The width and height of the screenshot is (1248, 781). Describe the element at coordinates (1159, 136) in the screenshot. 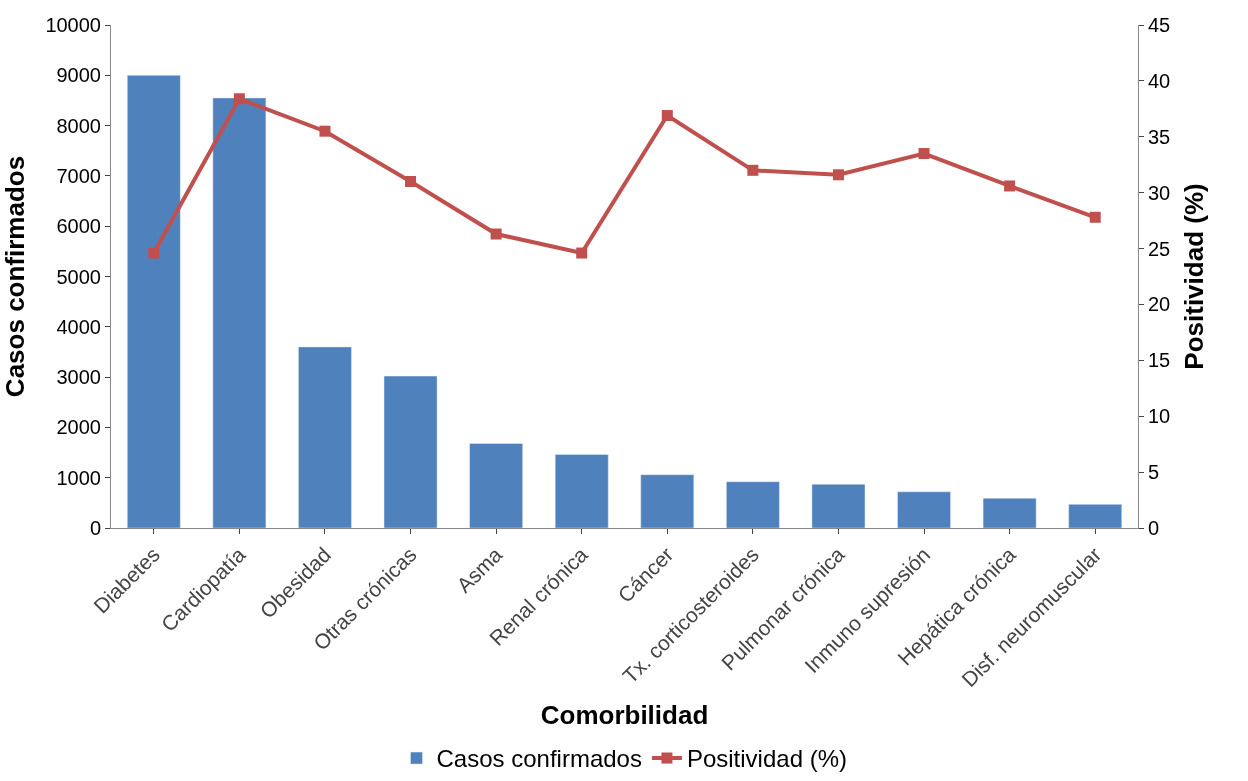

I see `y2-tick-label: 35` at that location.